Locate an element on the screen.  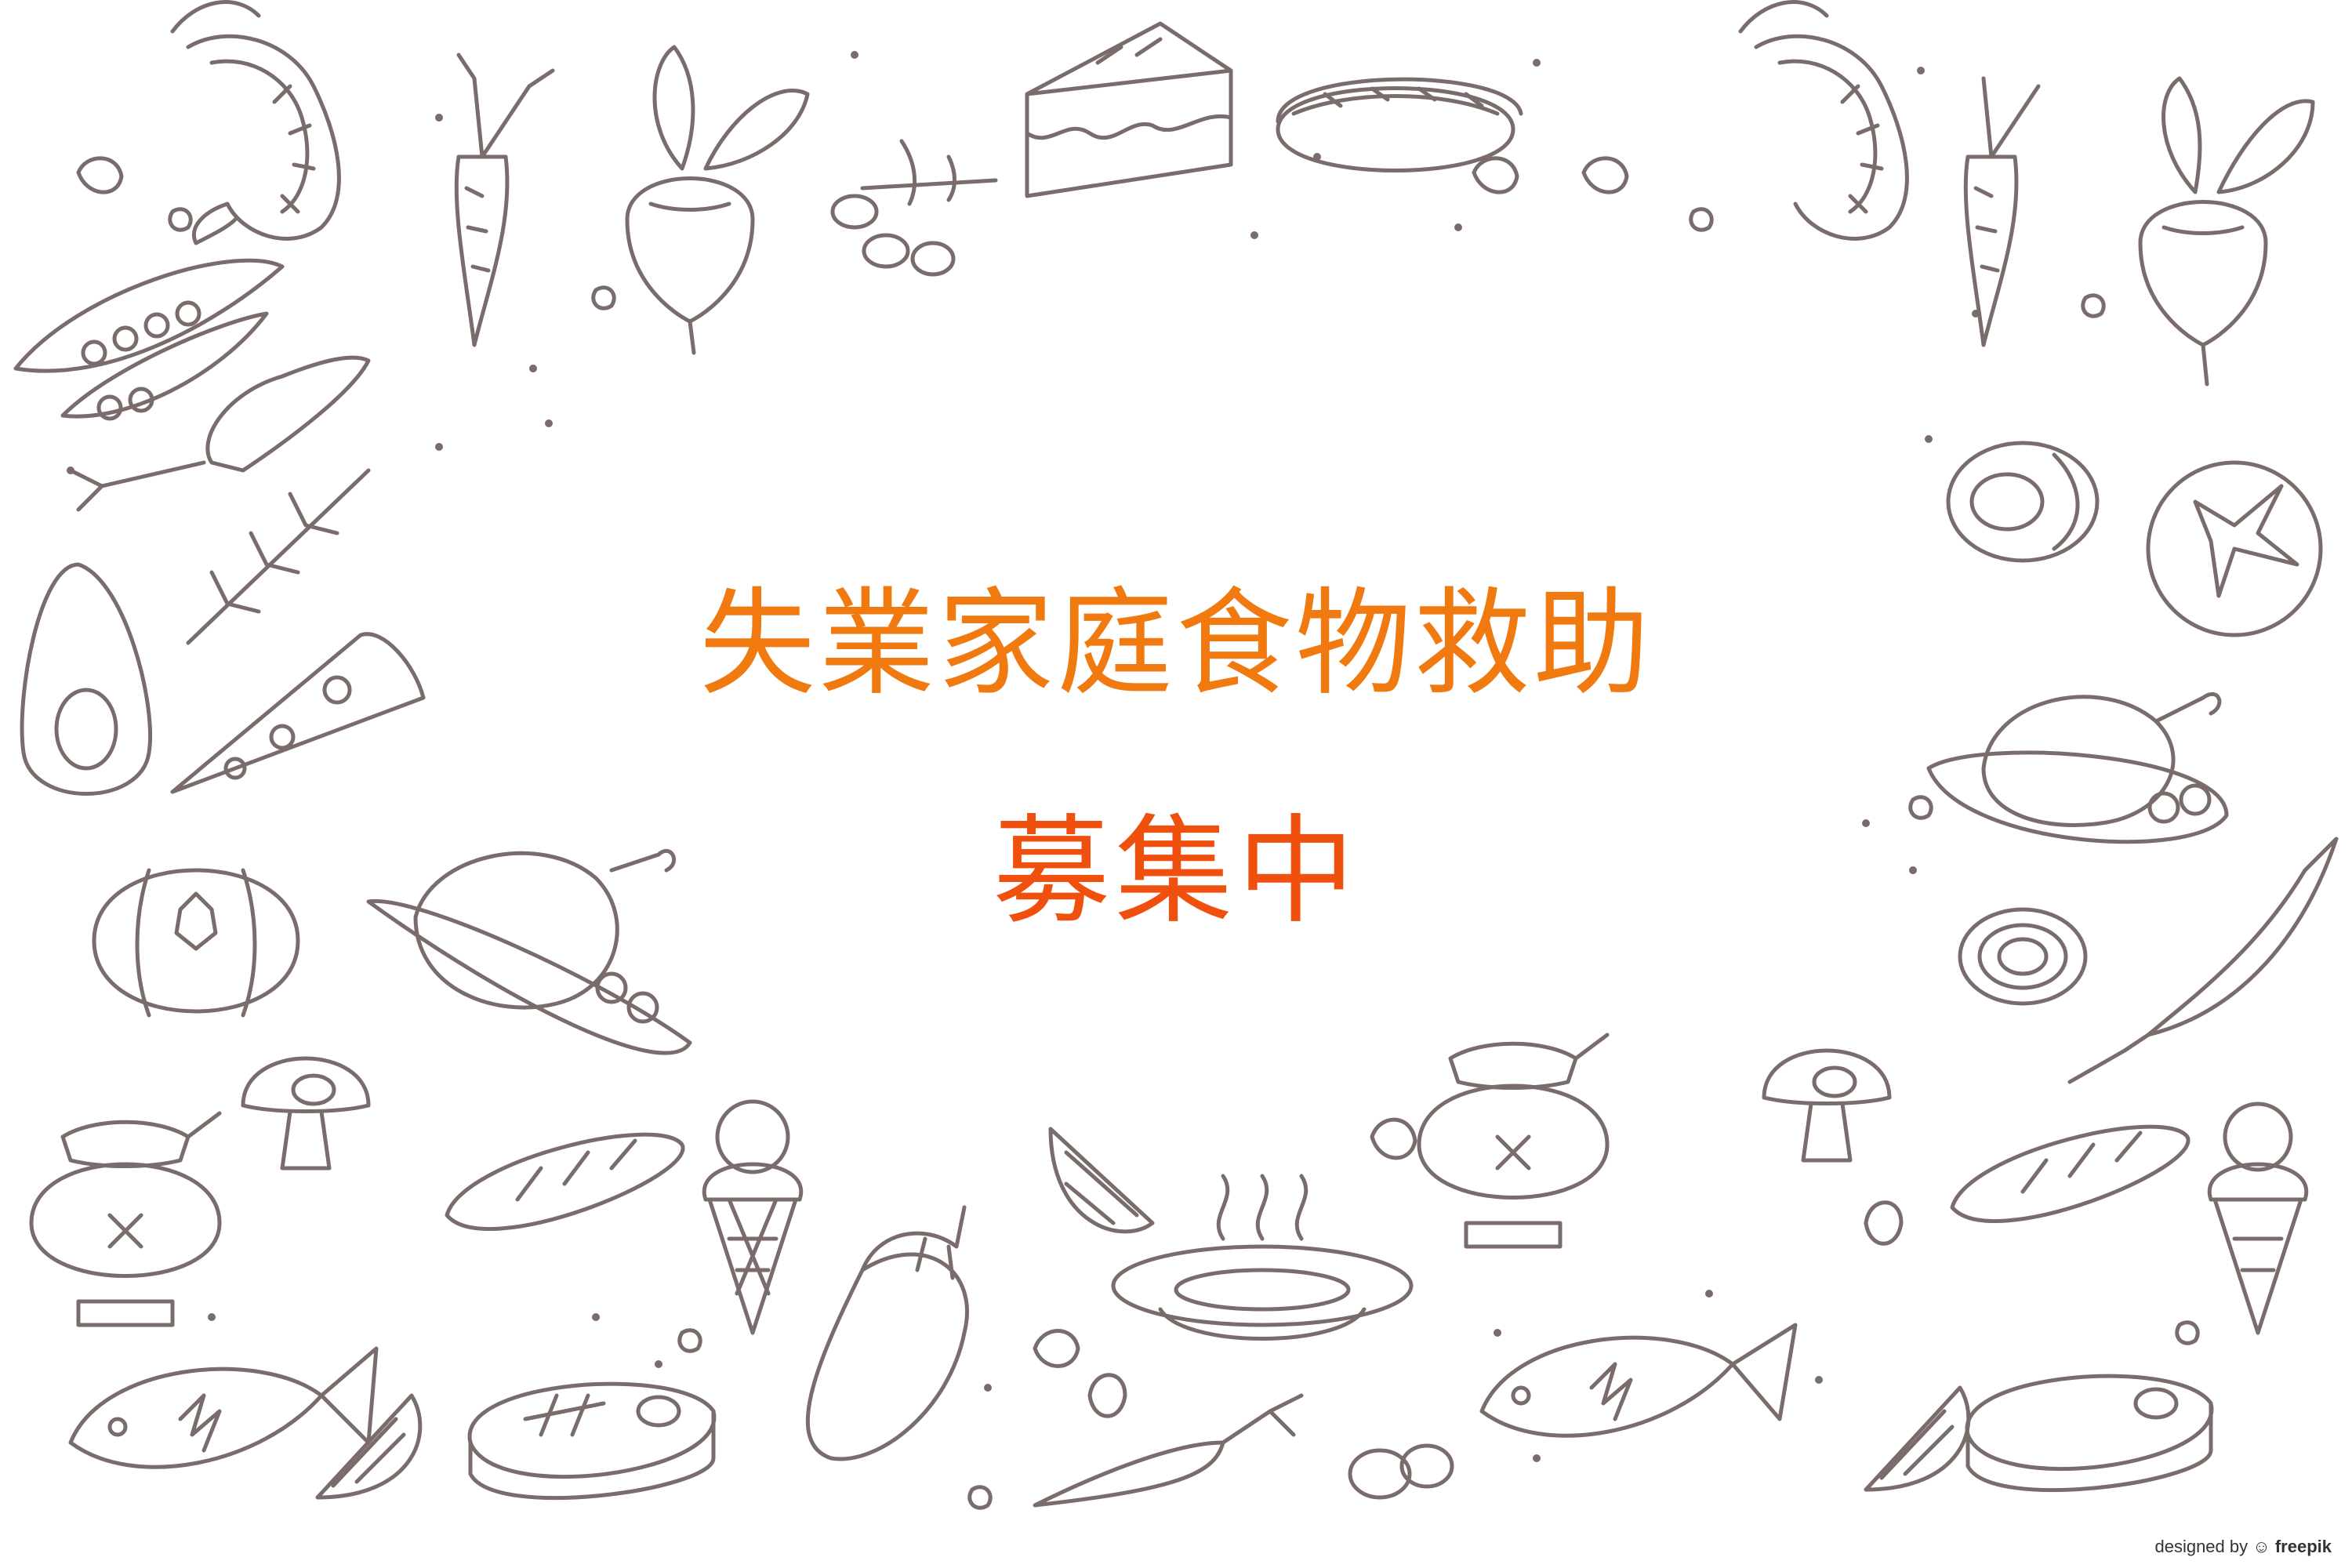
chili-icon is located at coordinates (2203, 961).